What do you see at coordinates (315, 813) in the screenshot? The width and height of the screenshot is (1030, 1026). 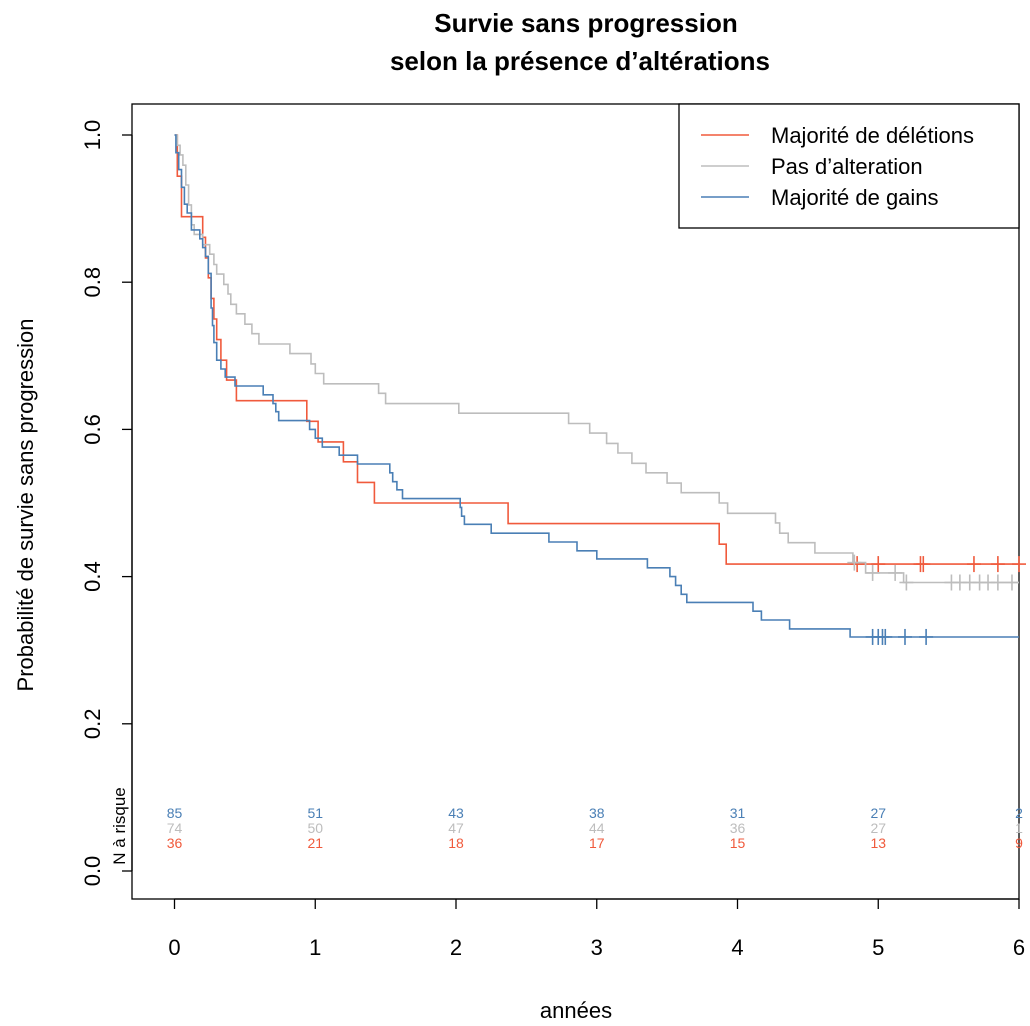 I see `at-risk-count: 51` at bounding box center [315, 813].